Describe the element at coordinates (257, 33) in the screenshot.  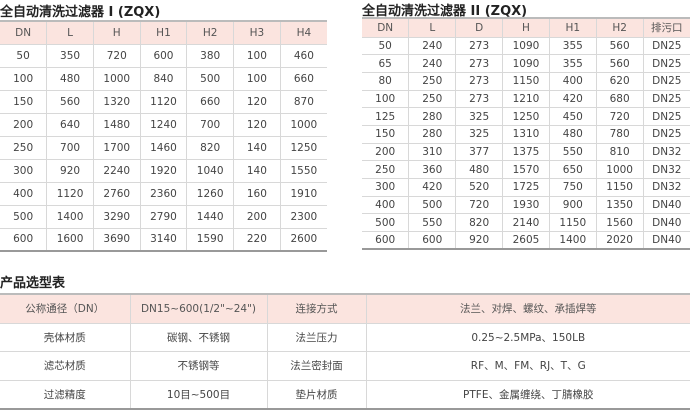
I see `column-header: H3` at that location.